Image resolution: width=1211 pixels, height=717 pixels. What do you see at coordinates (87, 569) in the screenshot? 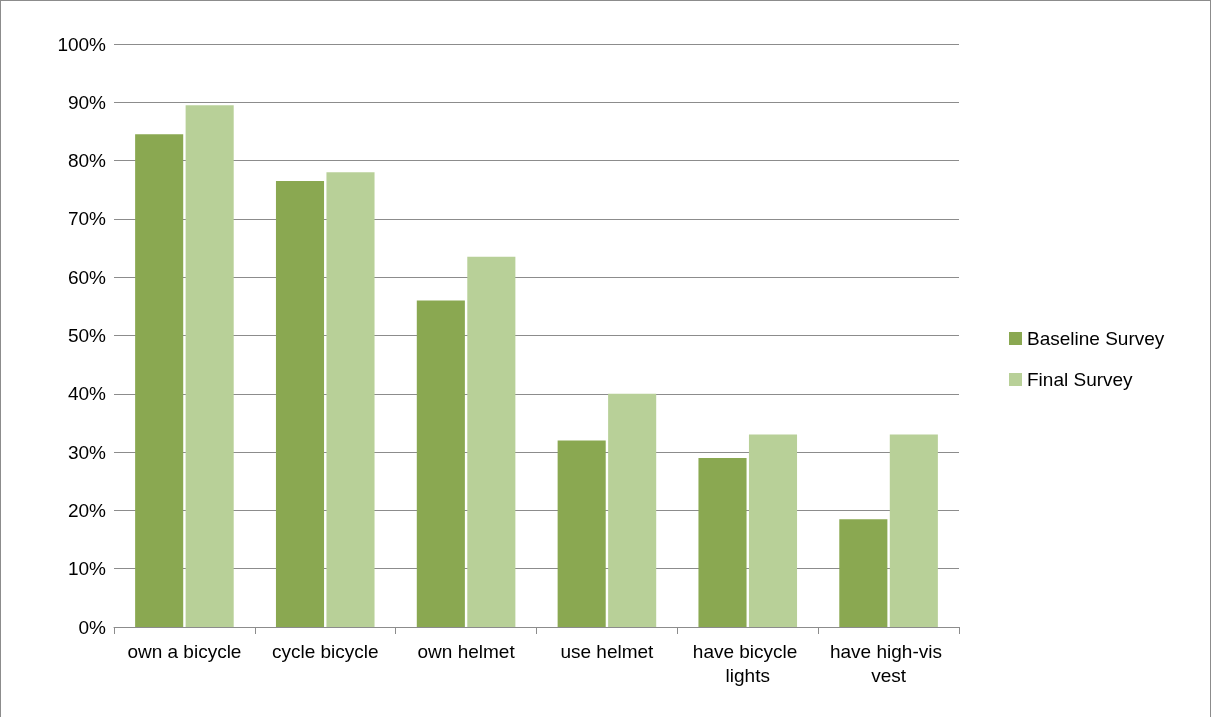
I see `y-tick-label: 10%` at bounding box center [87, 569].